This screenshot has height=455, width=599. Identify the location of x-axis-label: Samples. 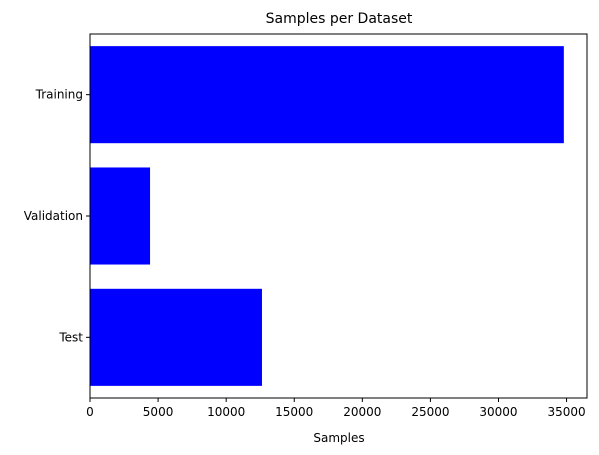
(338, 438).